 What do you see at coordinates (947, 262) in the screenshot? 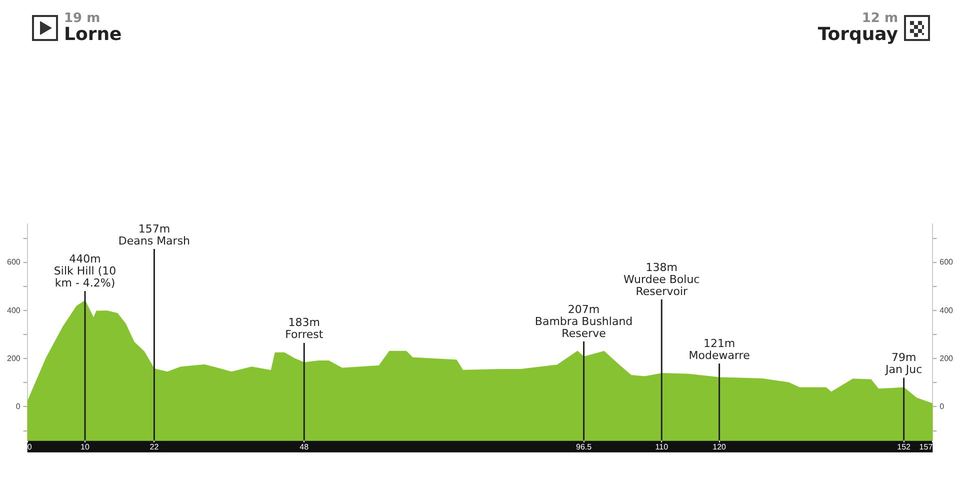
I see `y2-tick-label: 600` at bounding box center [947, 262].